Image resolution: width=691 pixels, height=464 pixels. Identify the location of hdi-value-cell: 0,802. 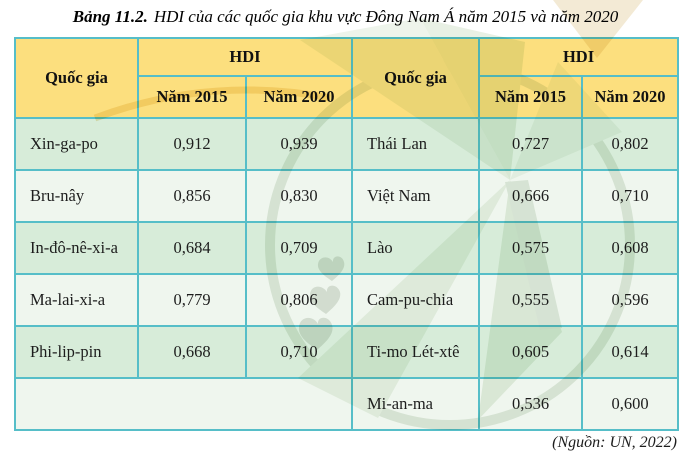
(630, 144).